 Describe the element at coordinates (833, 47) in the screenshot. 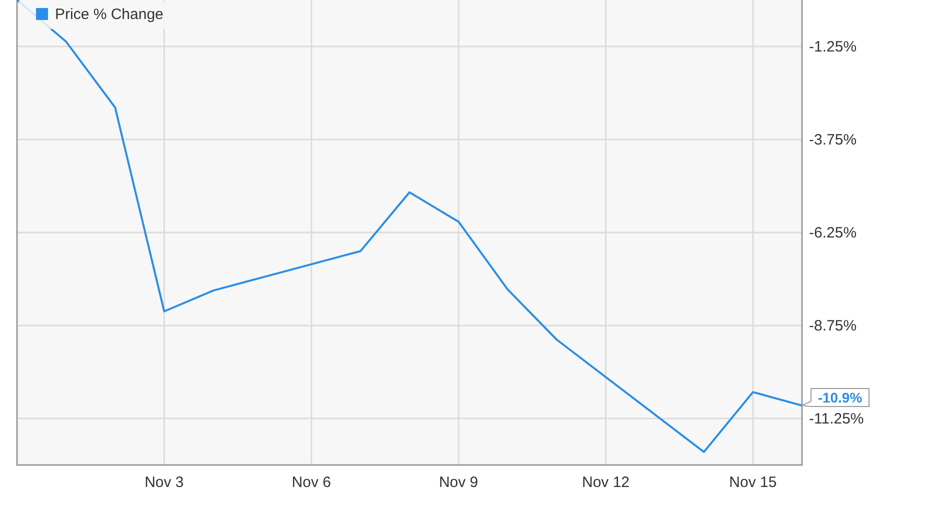

I see `y-tick-label: -1.25%` at that location.